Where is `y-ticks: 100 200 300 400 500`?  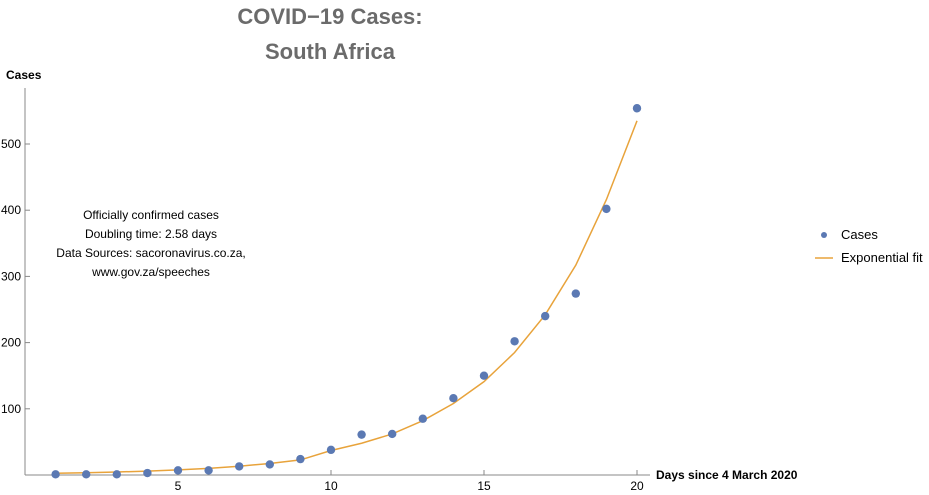
y-ticks: 100 200 300 400 500 is located at coordinates (15, 276).